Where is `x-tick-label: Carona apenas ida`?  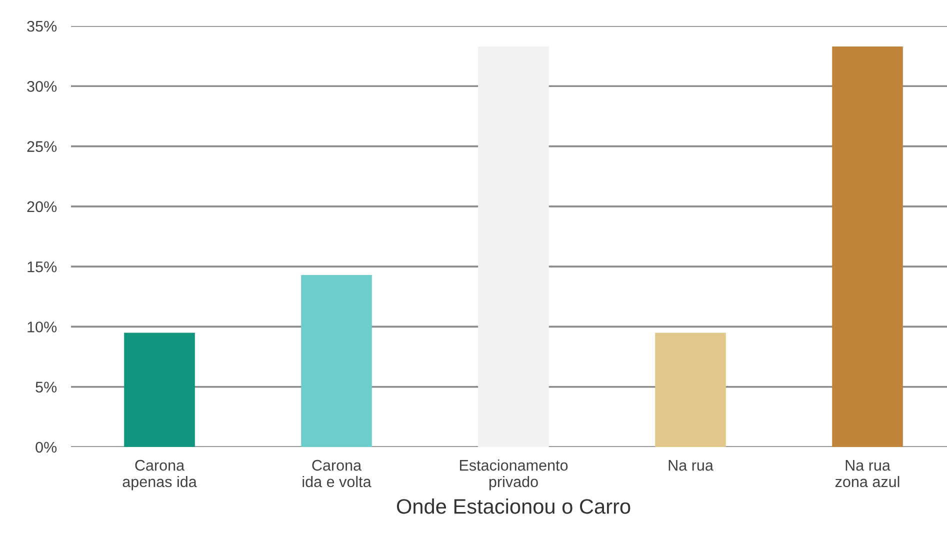 x-tick-label: Carona apenas ida is located at coordinates (159, 475).